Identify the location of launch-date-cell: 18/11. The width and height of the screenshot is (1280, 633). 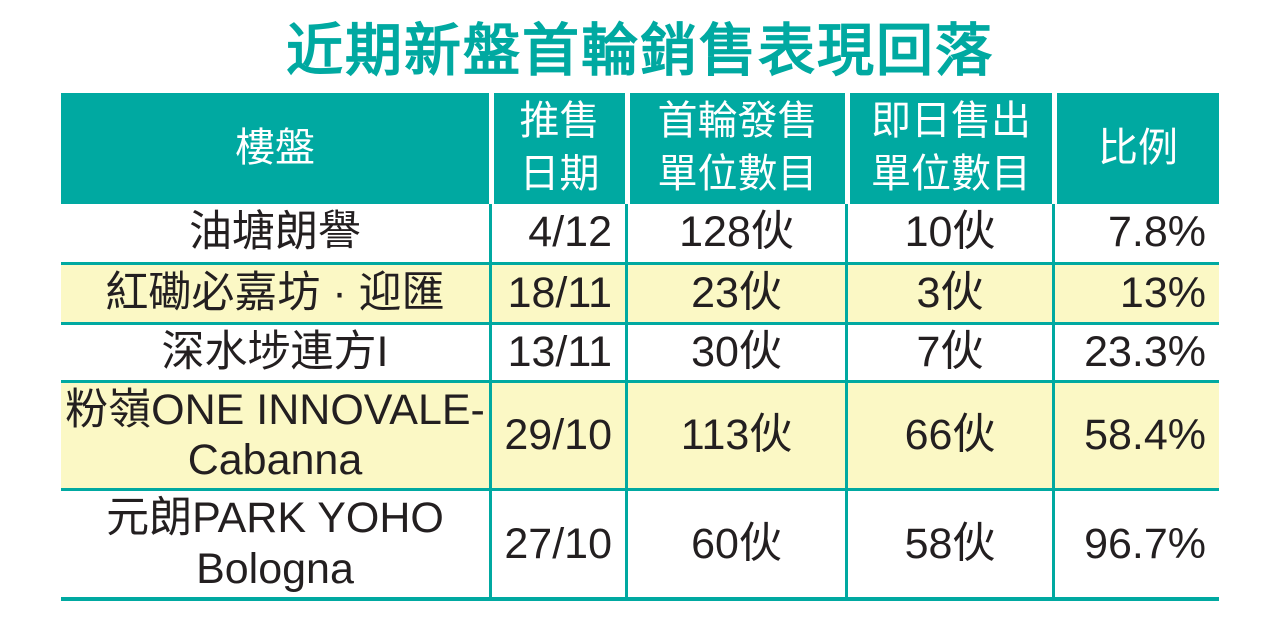
(557, 293).